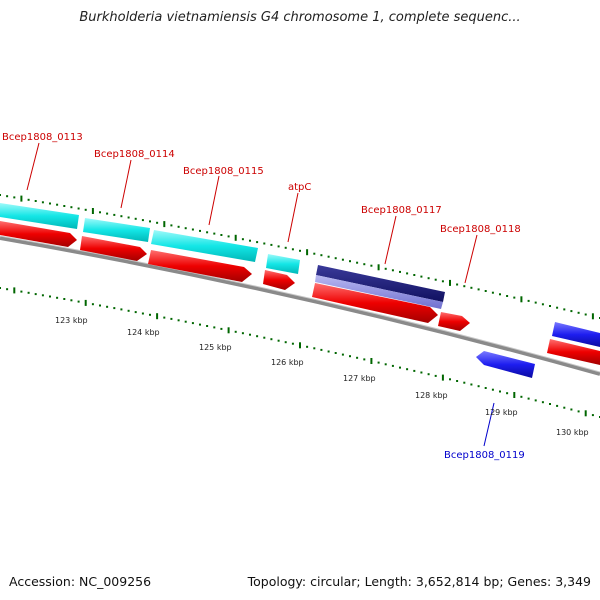 The width and height of the screenshot is (600, 600). I want to click on scale-label-123kbp: 123 kbp, so click(71, 320).